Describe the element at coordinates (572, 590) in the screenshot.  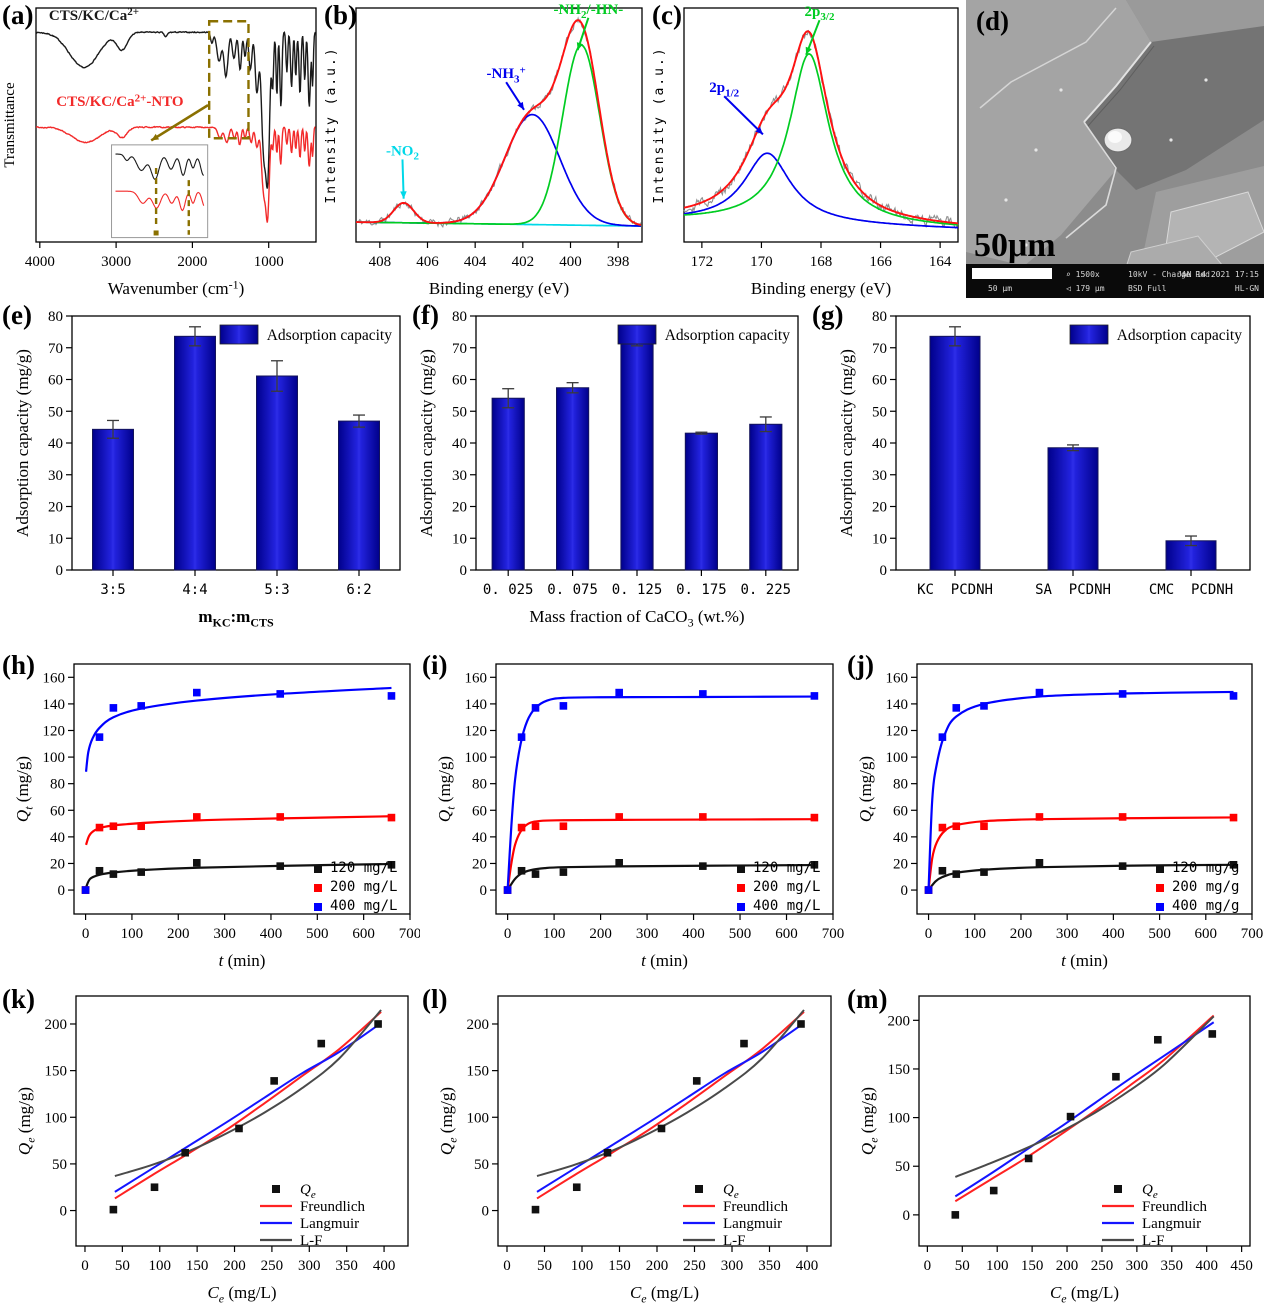
I see `svg-text: 0. 075` at that location.